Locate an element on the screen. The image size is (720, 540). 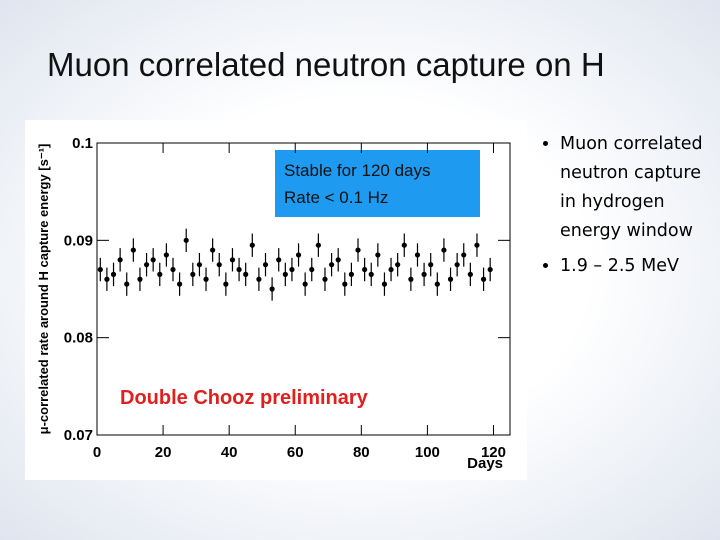
y-tick-label: 0.1 is located at coordinates (82, 143).